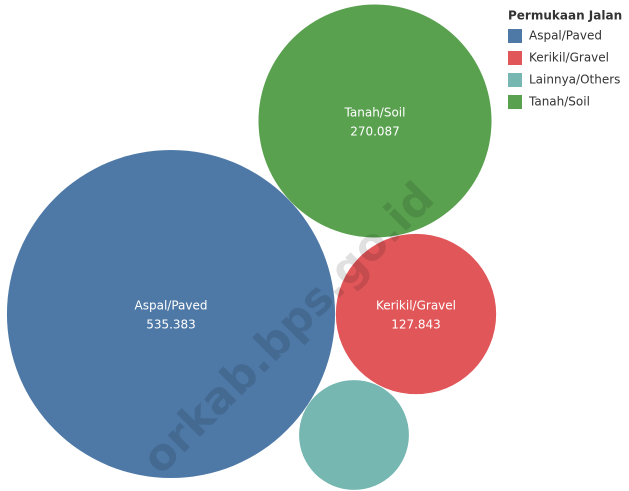 This screenshot has width=629, height=491. I want to click on legend-label: Kerikil/Gravel, so click(569, 58).